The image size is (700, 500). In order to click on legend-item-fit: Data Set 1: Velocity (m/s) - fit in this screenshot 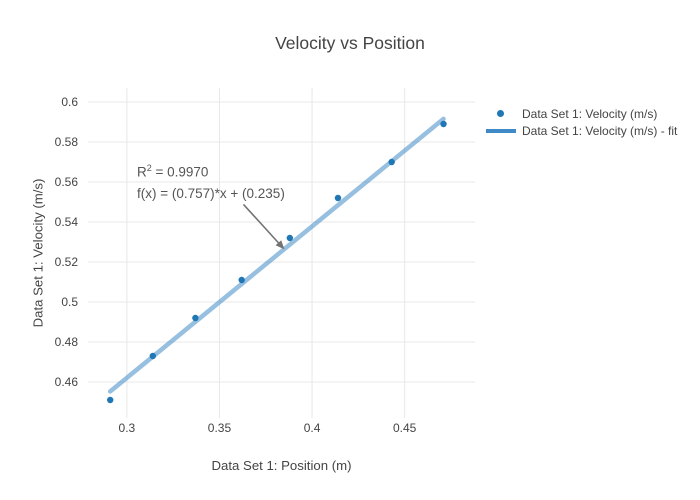, I will do `click(580, 130)`.